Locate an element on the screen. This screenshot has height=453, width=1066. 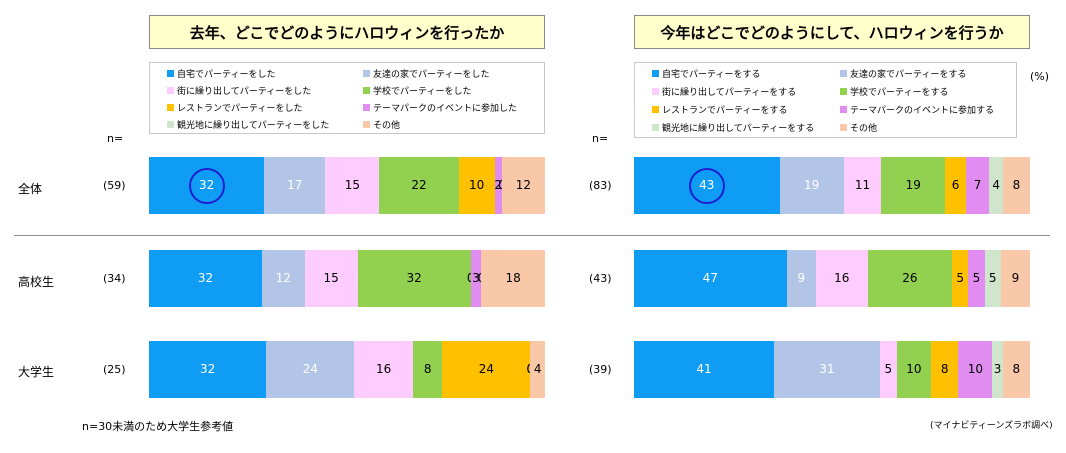
row-name-university: 大学生 is located at coordinates (36, 372).